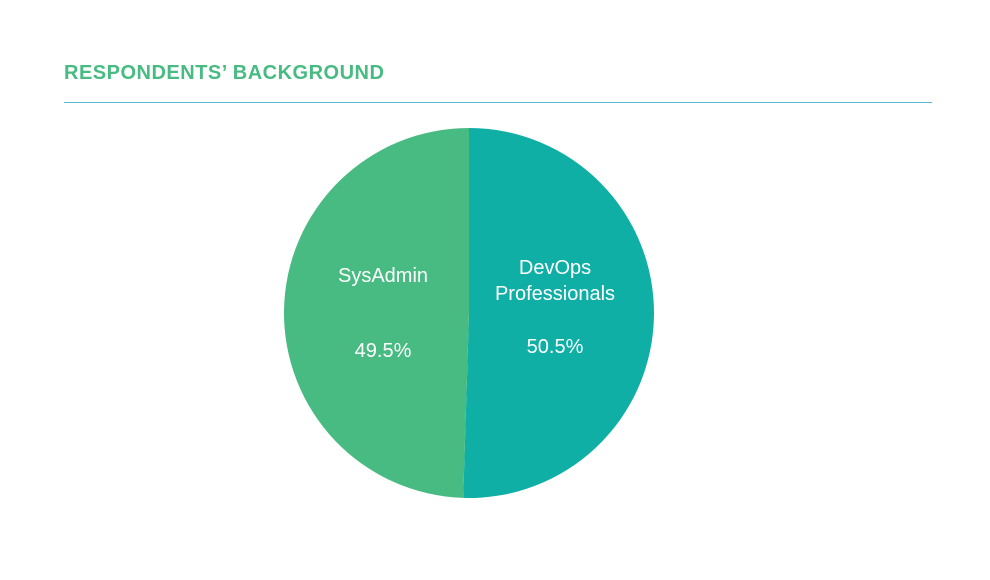 The width and height of the screenshot is (990, 580). What do you see at coordinates (555, 281) in the screenshot?
I see `slice-label-0: DevOps Professionals` at bounding box center [555, 281].